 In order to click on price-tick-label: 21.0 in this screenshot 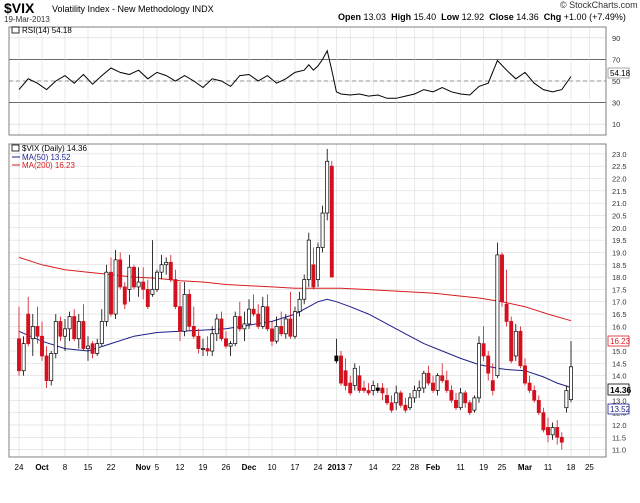, I will do `click(619, 203)`.